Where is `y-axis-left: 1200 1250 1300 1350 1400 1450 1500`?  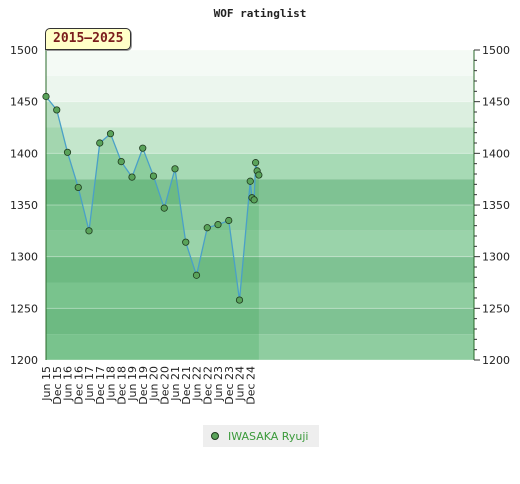
y-axis-left: 1200 1250 1300 1350 1400 1450 1500 is located at coordinates (24, 205).